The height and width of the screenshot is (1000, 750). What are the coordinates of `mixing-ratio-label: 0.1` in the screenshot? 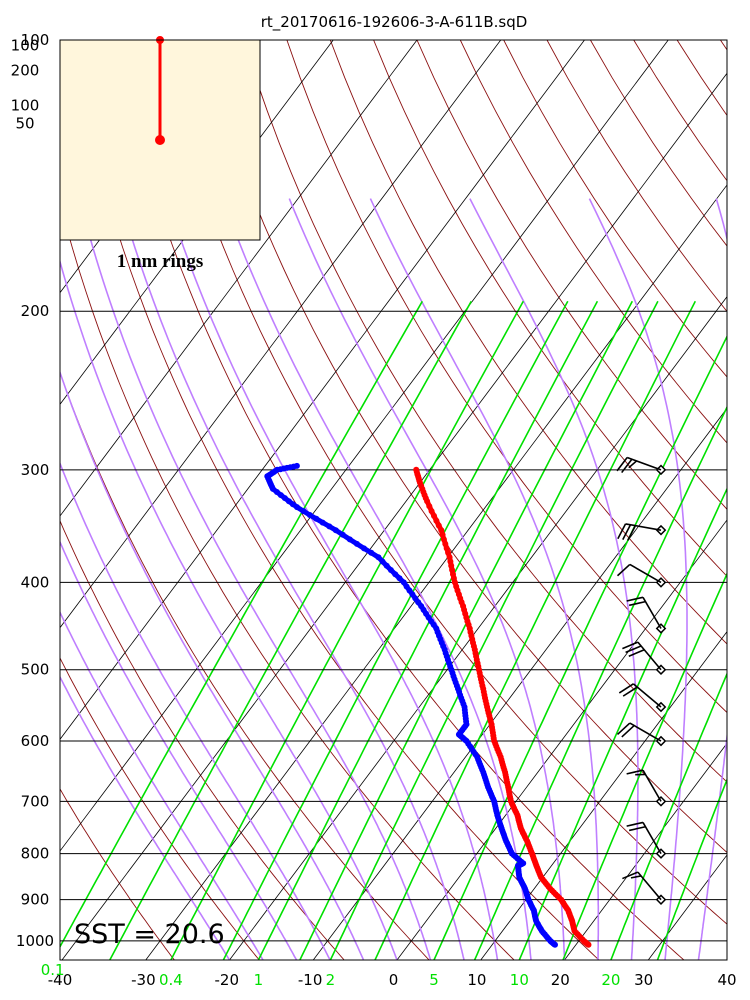 It's located at (53, 970).